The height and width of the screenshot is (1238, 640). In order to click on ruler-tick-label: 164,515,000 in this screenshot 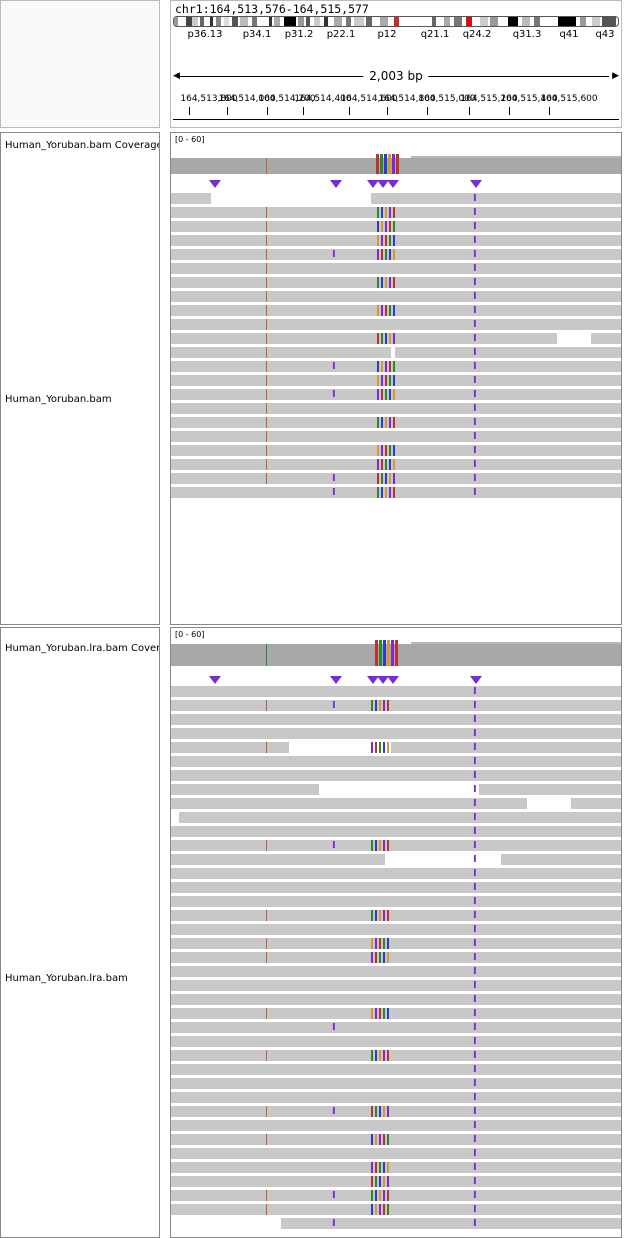, I will do `click(447, 99)`.